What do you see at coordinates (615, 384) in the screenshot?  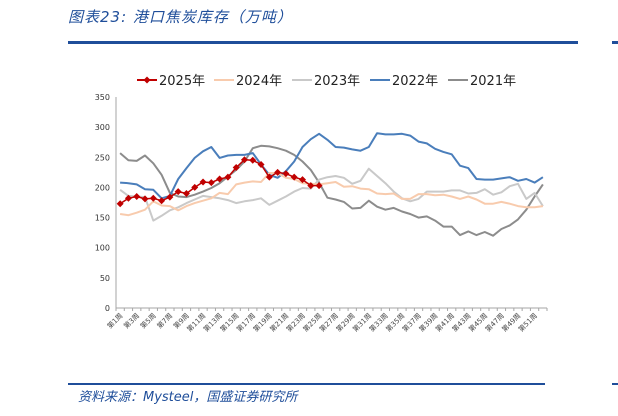 I see `bottom-rule-tick` at bounding box center [615, 384].